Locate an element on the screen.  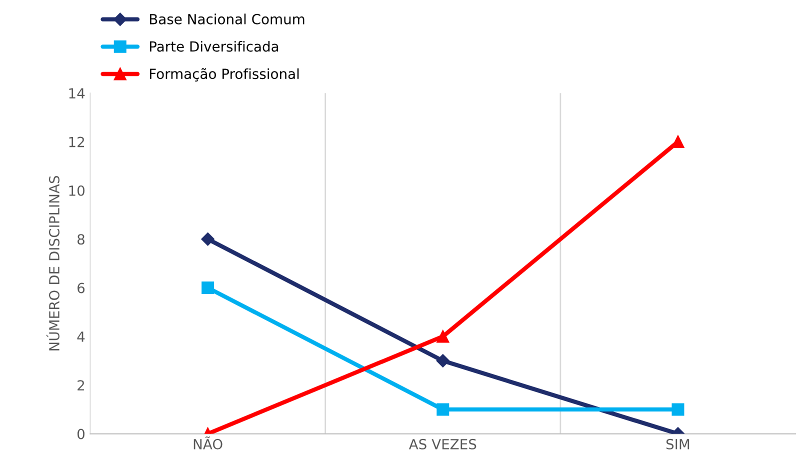
x-tick-label: SIM is located at coordinates (678, 444).